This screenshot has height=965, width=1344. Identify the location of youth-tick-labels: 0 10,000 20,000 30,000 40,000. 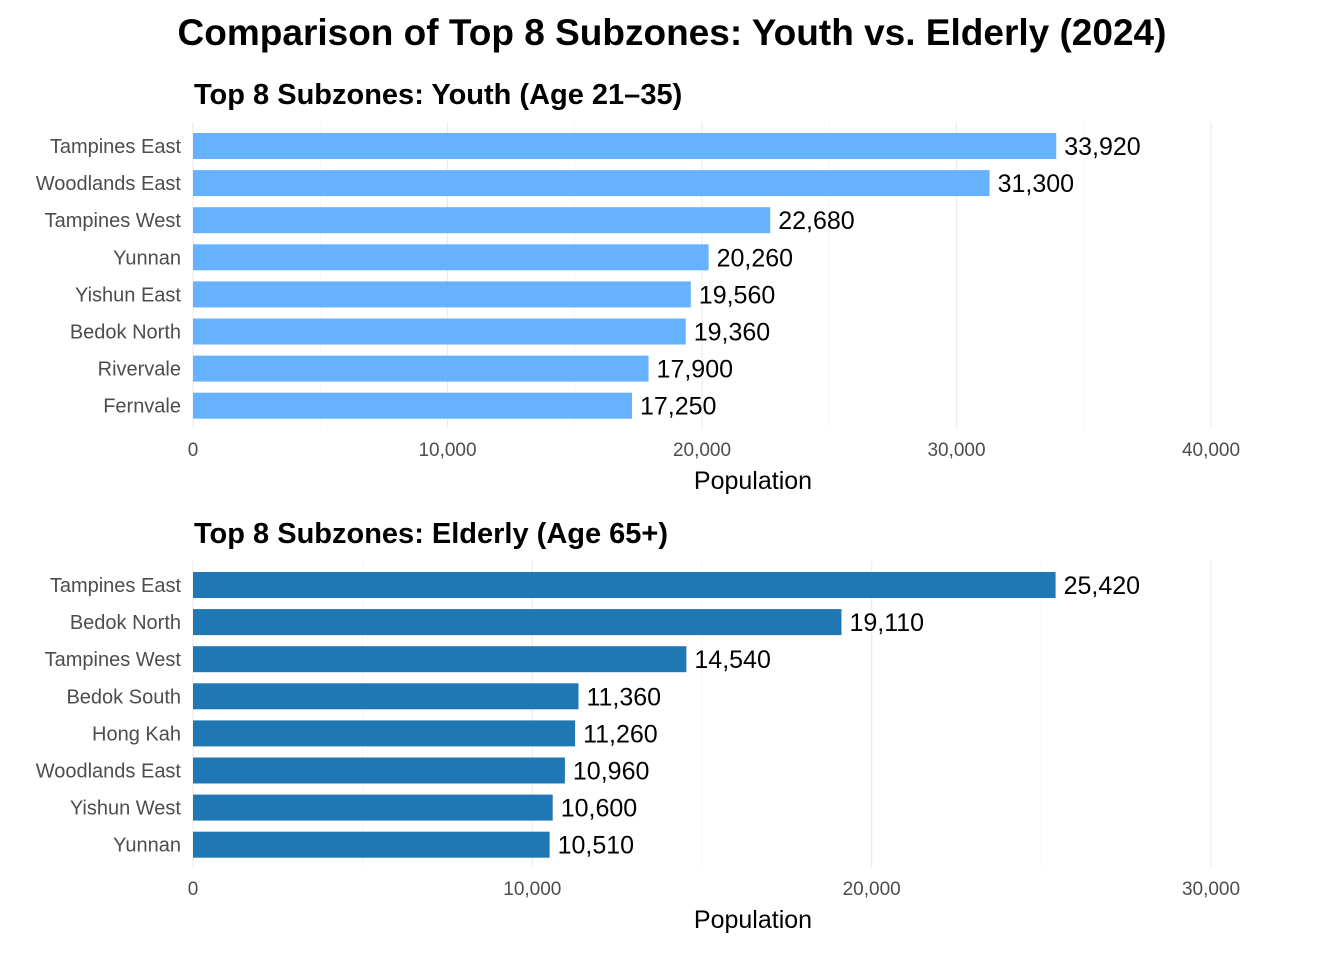
(714, 450).